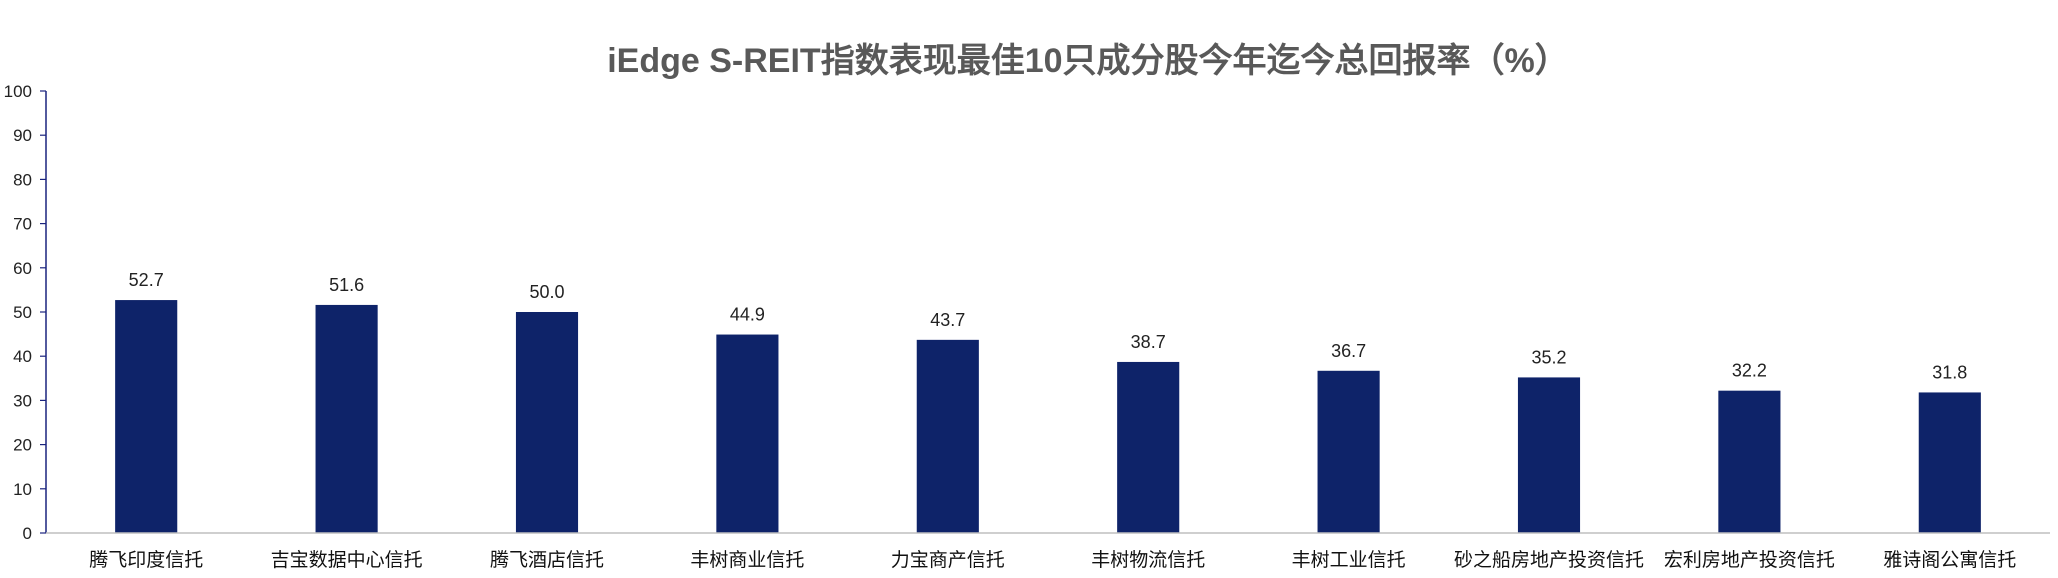 The image size is (2058, 578). I want to click on y-tick-label: 50, so click(22, 312).